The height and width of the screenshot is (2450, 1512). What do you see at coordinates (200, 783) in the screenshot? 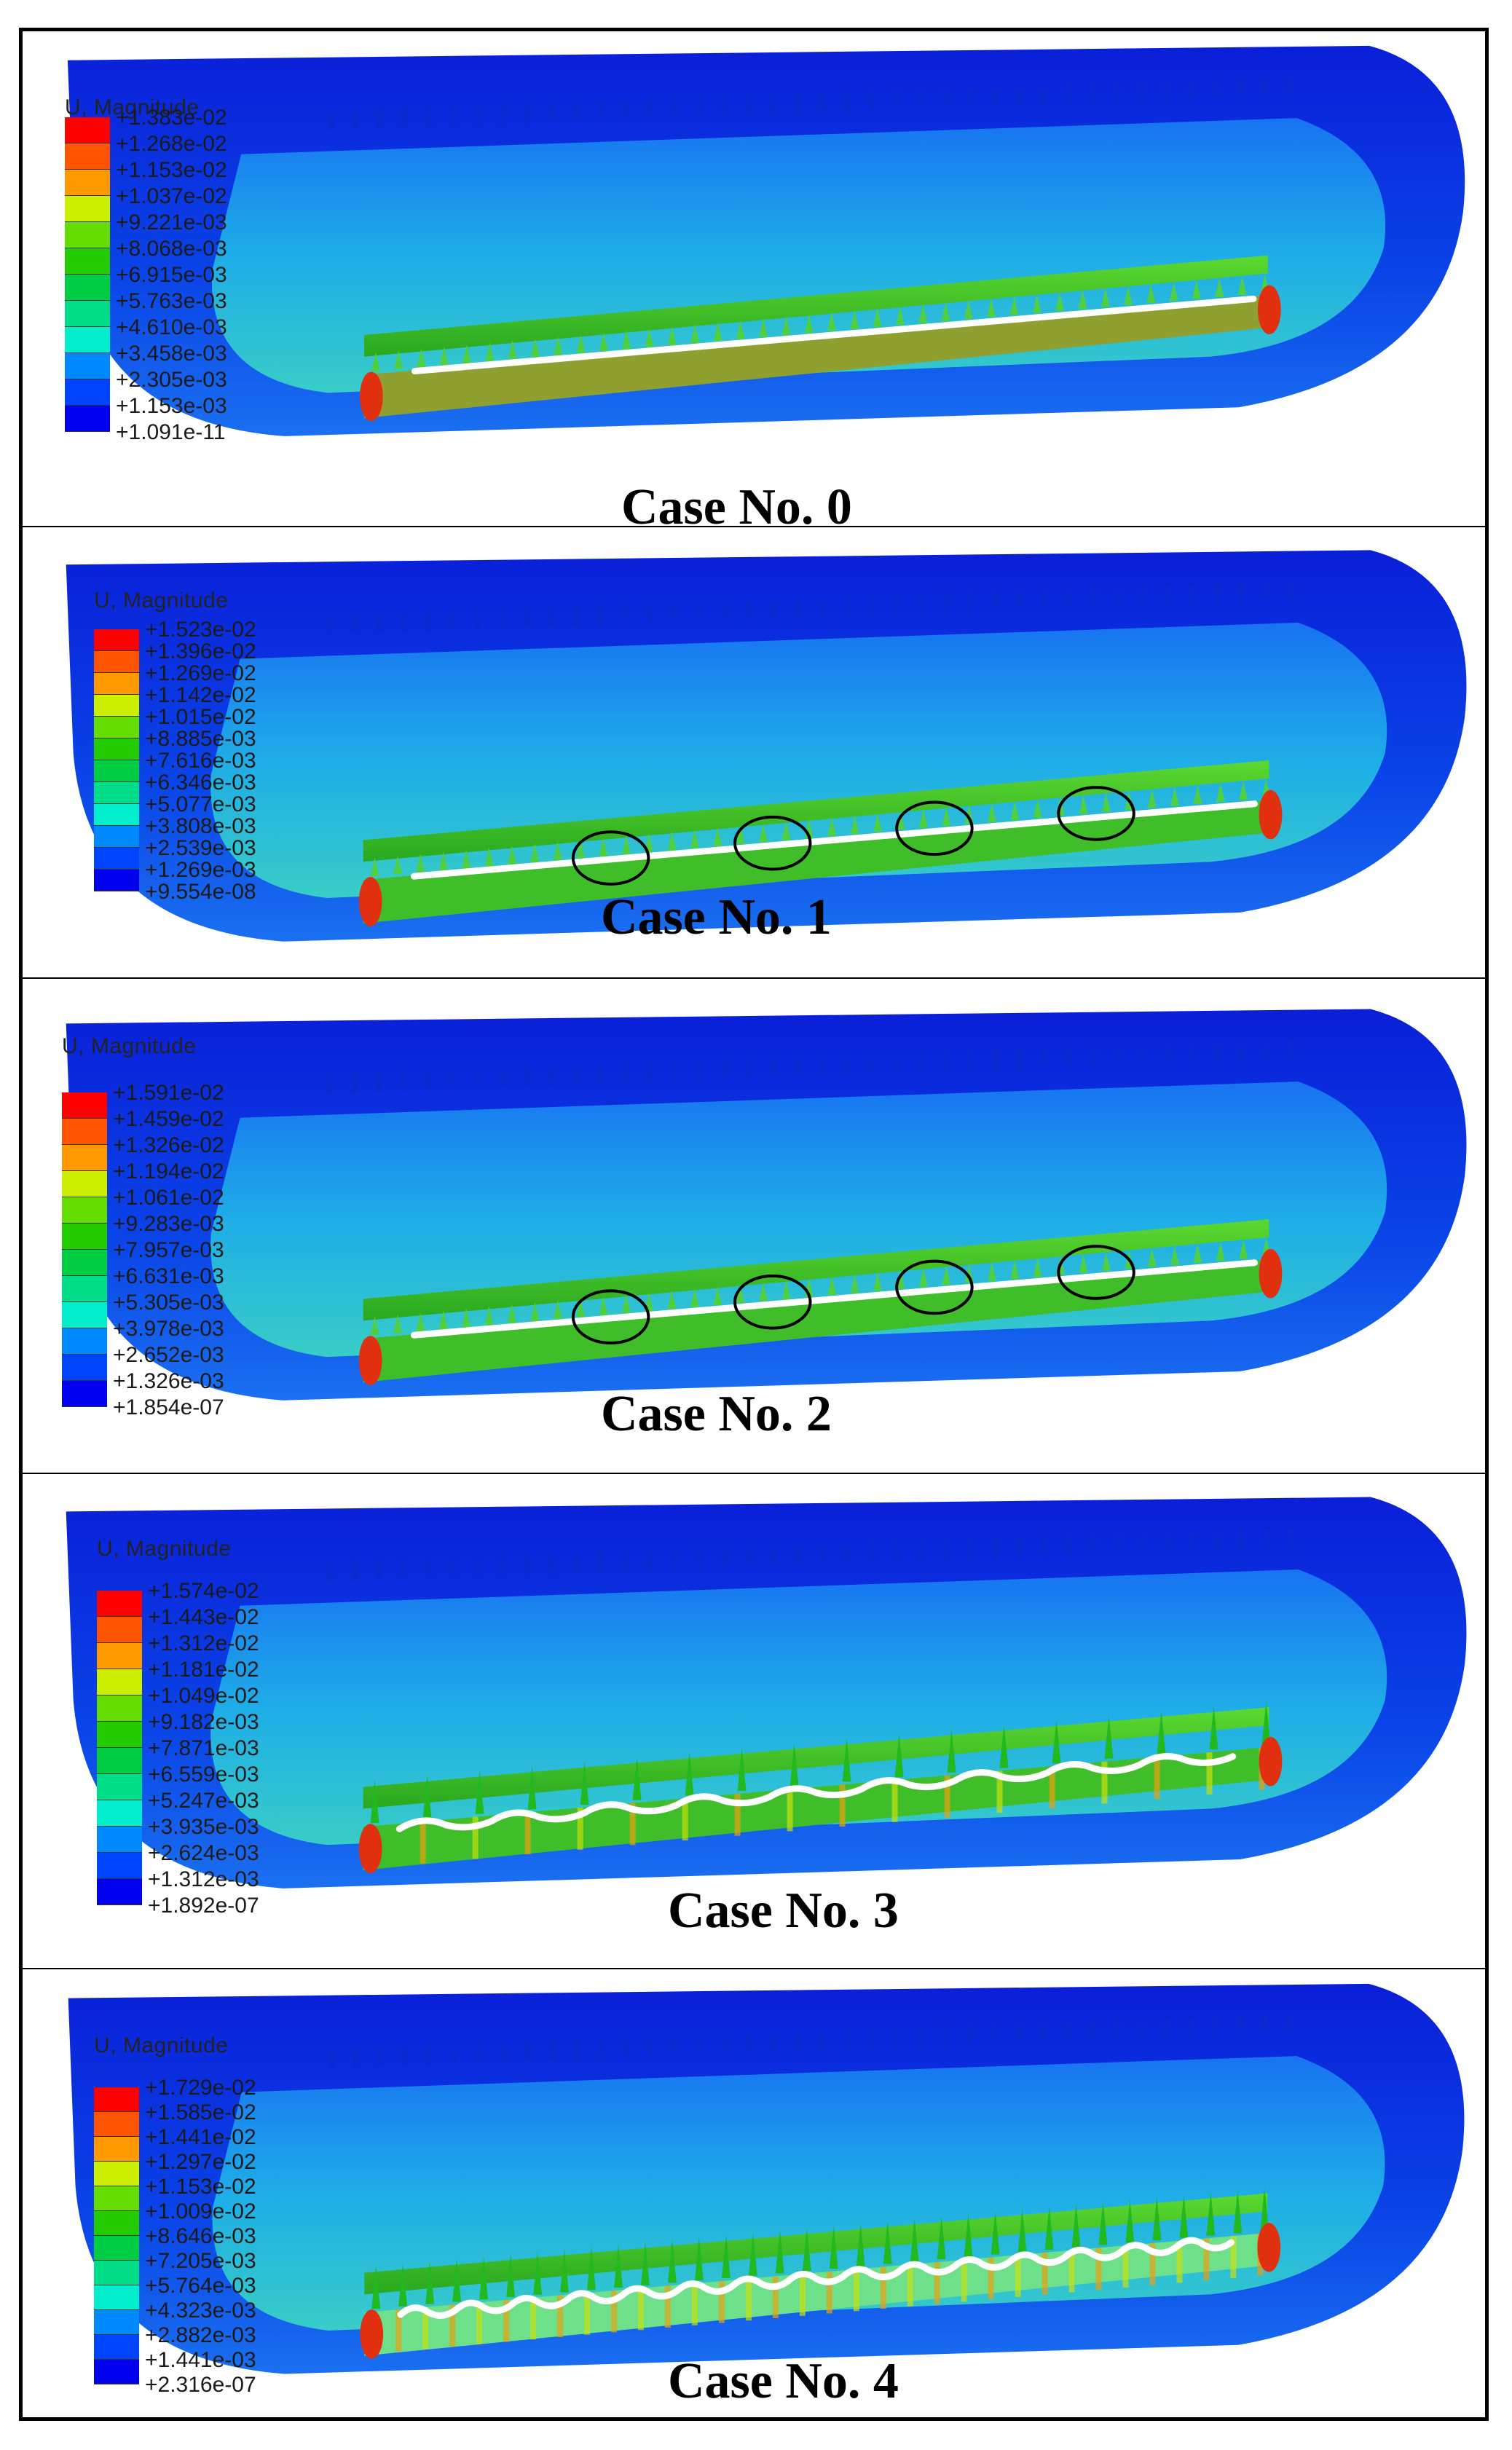
I see `legend-value: +6.346e-03` at bounding box center [200, 783].